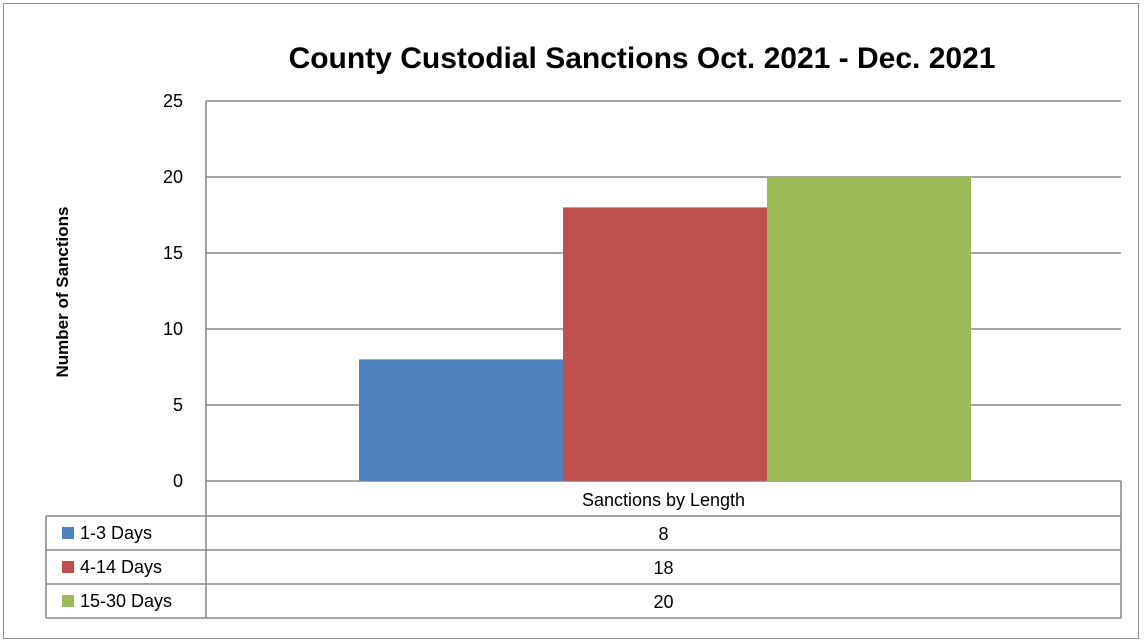  I want to click on legend-label: 1-3 Days, so click(116, 533).